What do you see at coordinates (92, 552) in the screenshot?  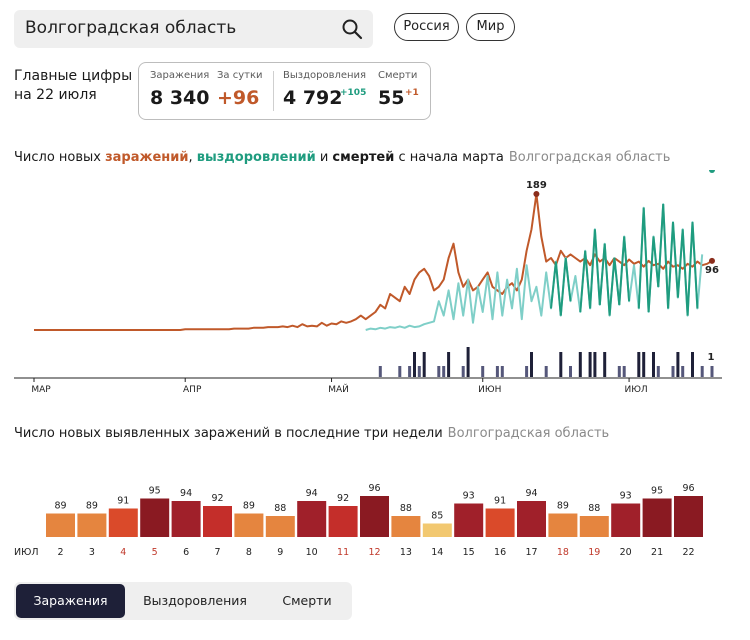 I see `category-label: 3` at bounding box center [92, 552].